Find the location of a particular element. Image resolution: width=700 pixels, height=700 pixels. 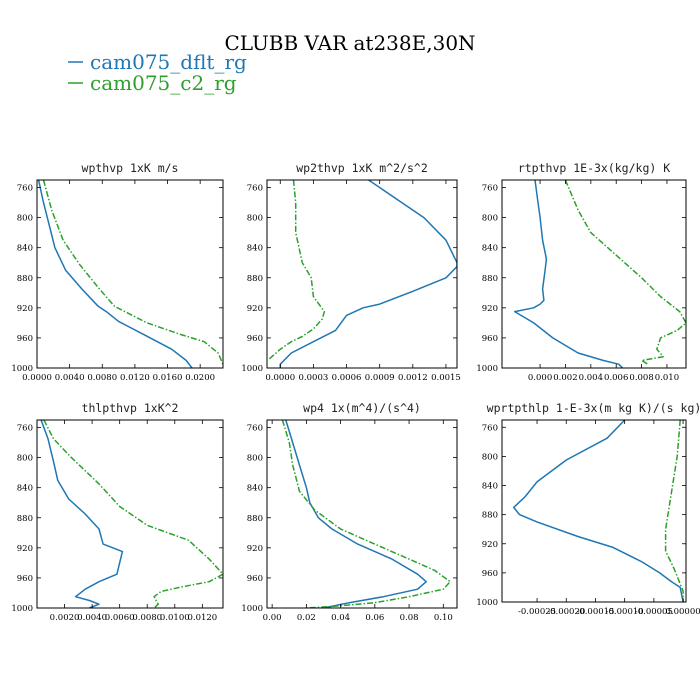

x-tick-label: 0.0020 is located at coordinates (65, 618).